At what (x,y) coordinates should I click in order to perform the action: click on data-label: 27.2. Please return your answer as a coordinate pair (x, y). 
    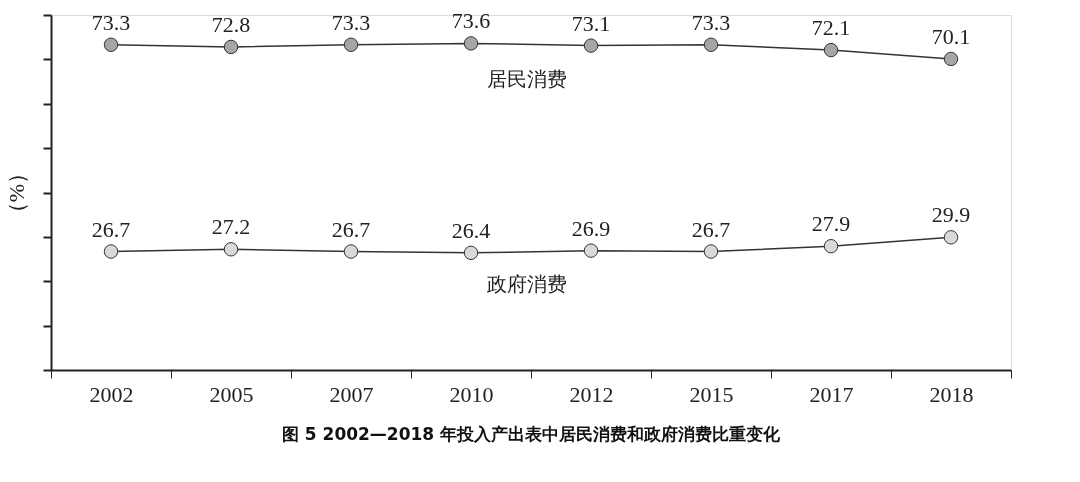
    Looking at the image, I should click on (231, 227).